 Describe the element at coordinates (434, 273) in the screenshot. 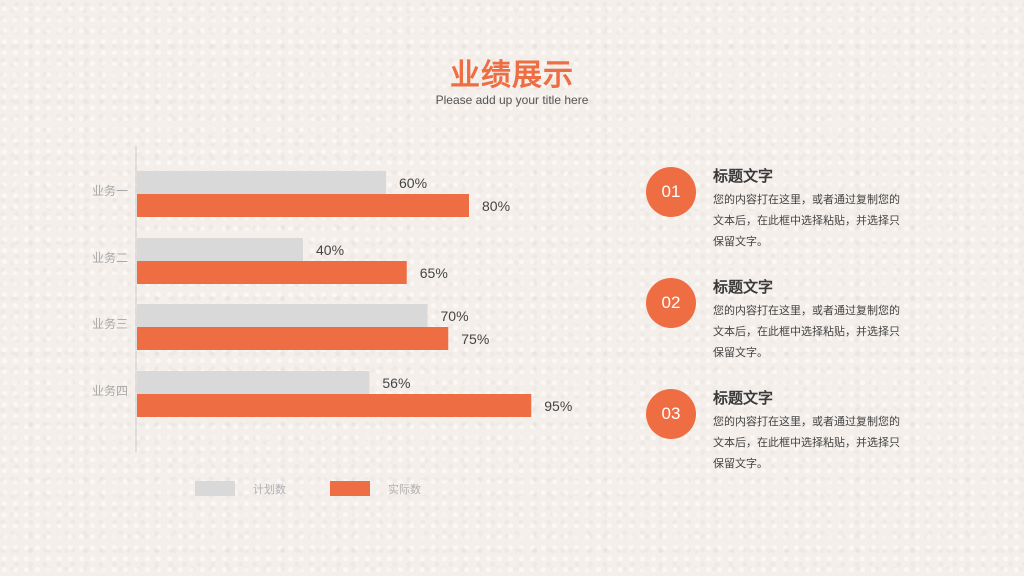

I see `data-label: 65%` at that location.